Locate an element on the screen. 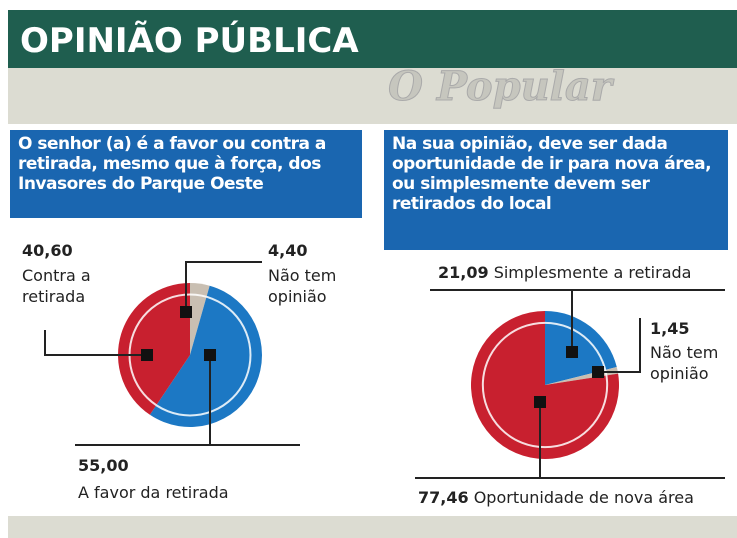  value-label: 40,60 is located at coordinates (47, 250).